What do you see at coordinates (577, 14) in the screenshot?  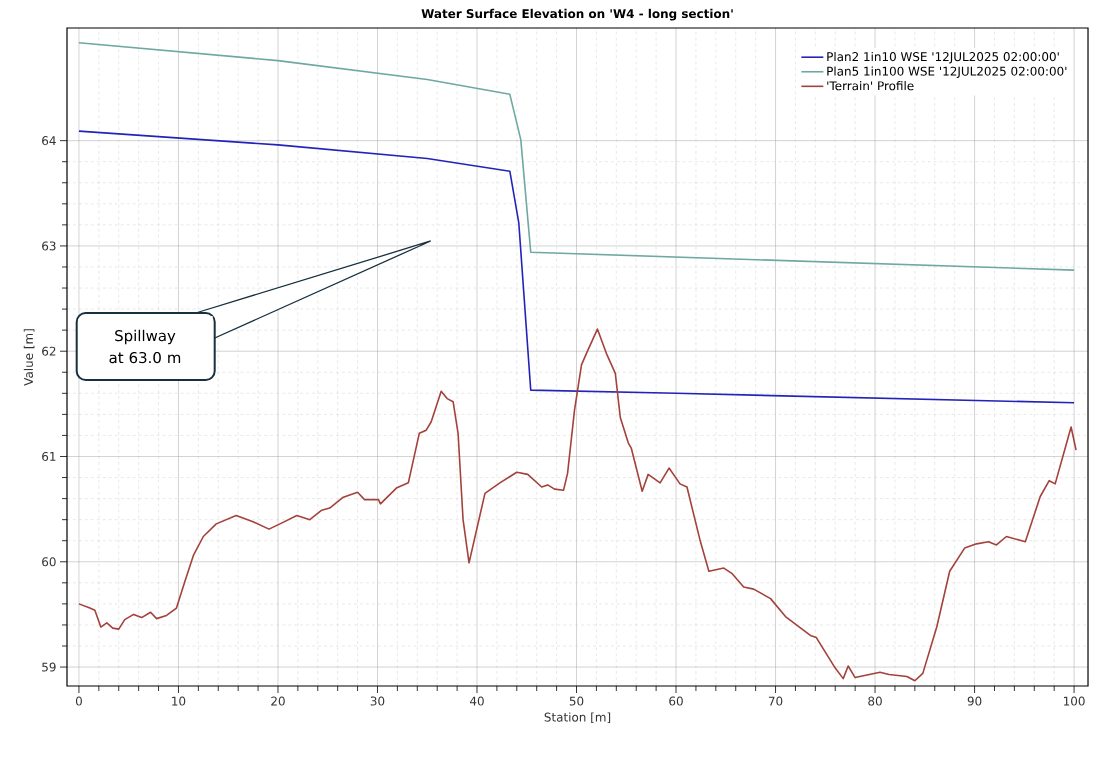 I see `chart-title: Water Surface Elevation on 'W4 - long section'` at bounding box center [577, 14].